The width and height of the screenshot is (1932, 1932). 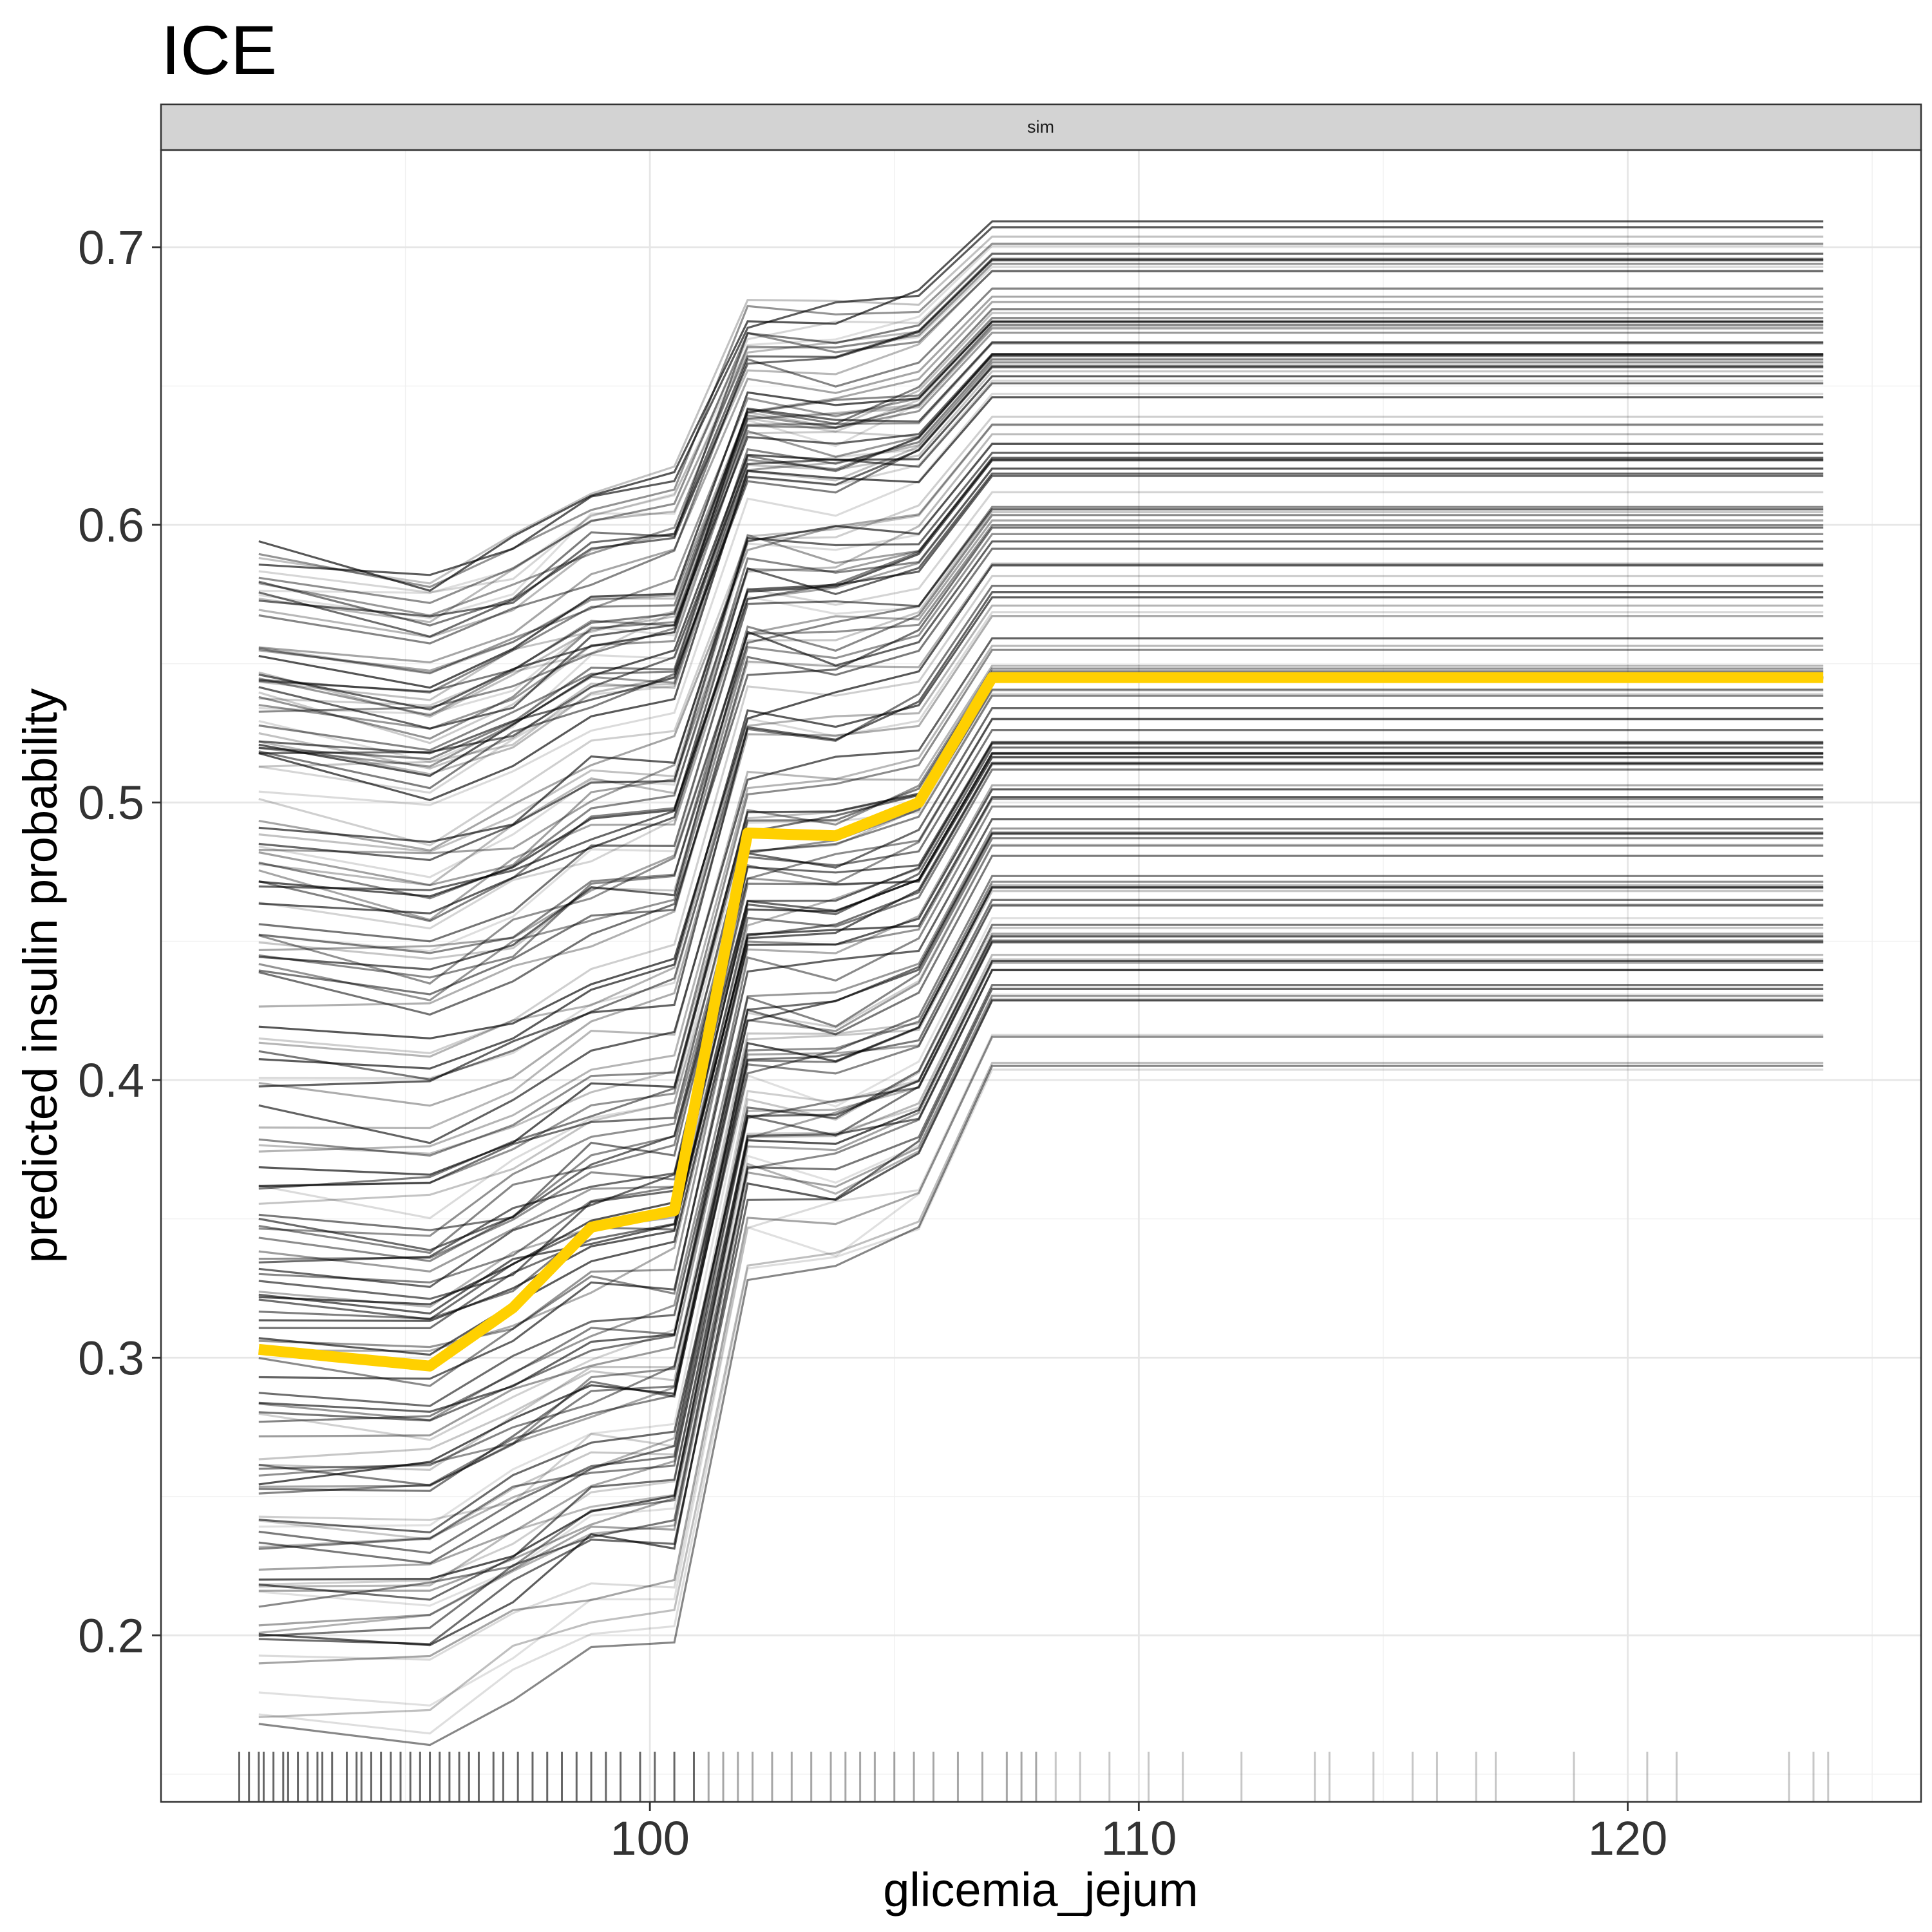 What do you see at coordinates (650, 1838) in the screenshot?
I see `x-tick-label: 100` at bounding box center [650, 1838].